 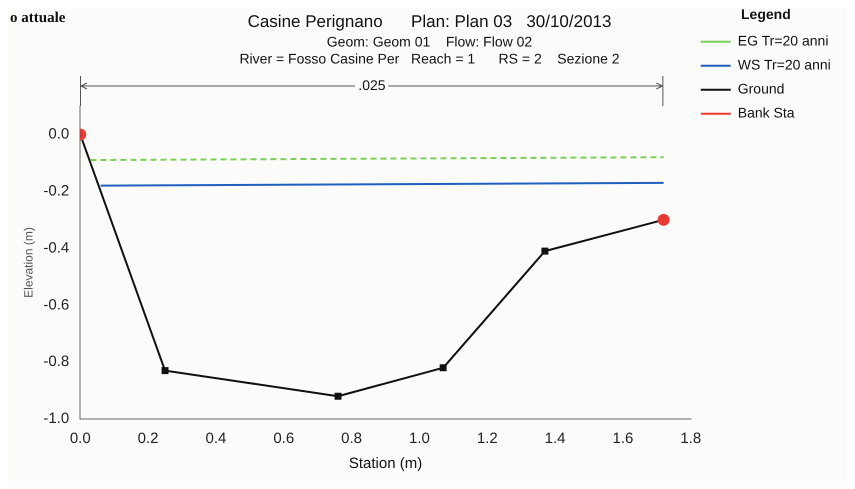 What do you see at coordinates (691, 439) in the screenshot?
I see `x-tick-label: 1.8` at bounding box center [691, 439].